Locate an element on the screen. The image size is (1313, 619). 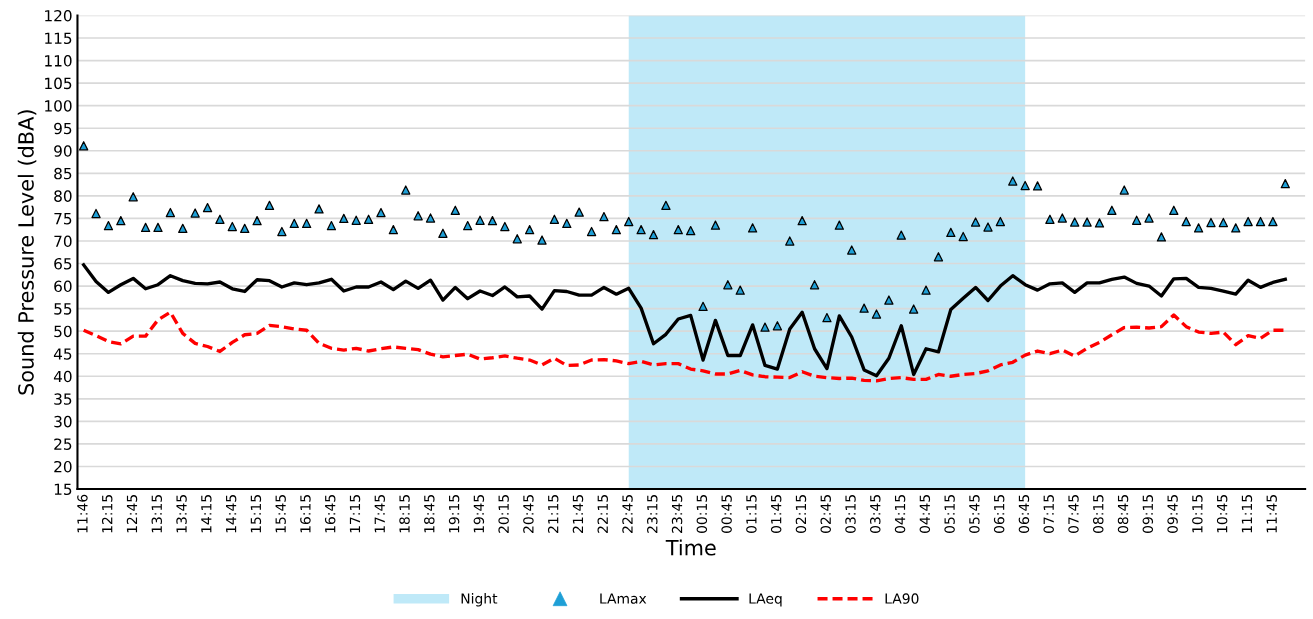
x-tick-label: 16:45 is located at coordinates (330, 514).